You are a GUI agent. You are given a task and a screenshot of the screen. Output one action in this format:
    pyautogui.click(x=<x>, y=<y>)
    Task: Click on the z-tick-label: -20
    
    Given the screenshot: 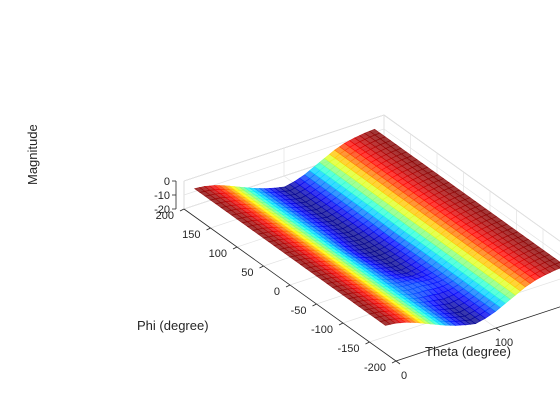 What is the action you would take?
    pyautogui.click(x=162, y=210)
    